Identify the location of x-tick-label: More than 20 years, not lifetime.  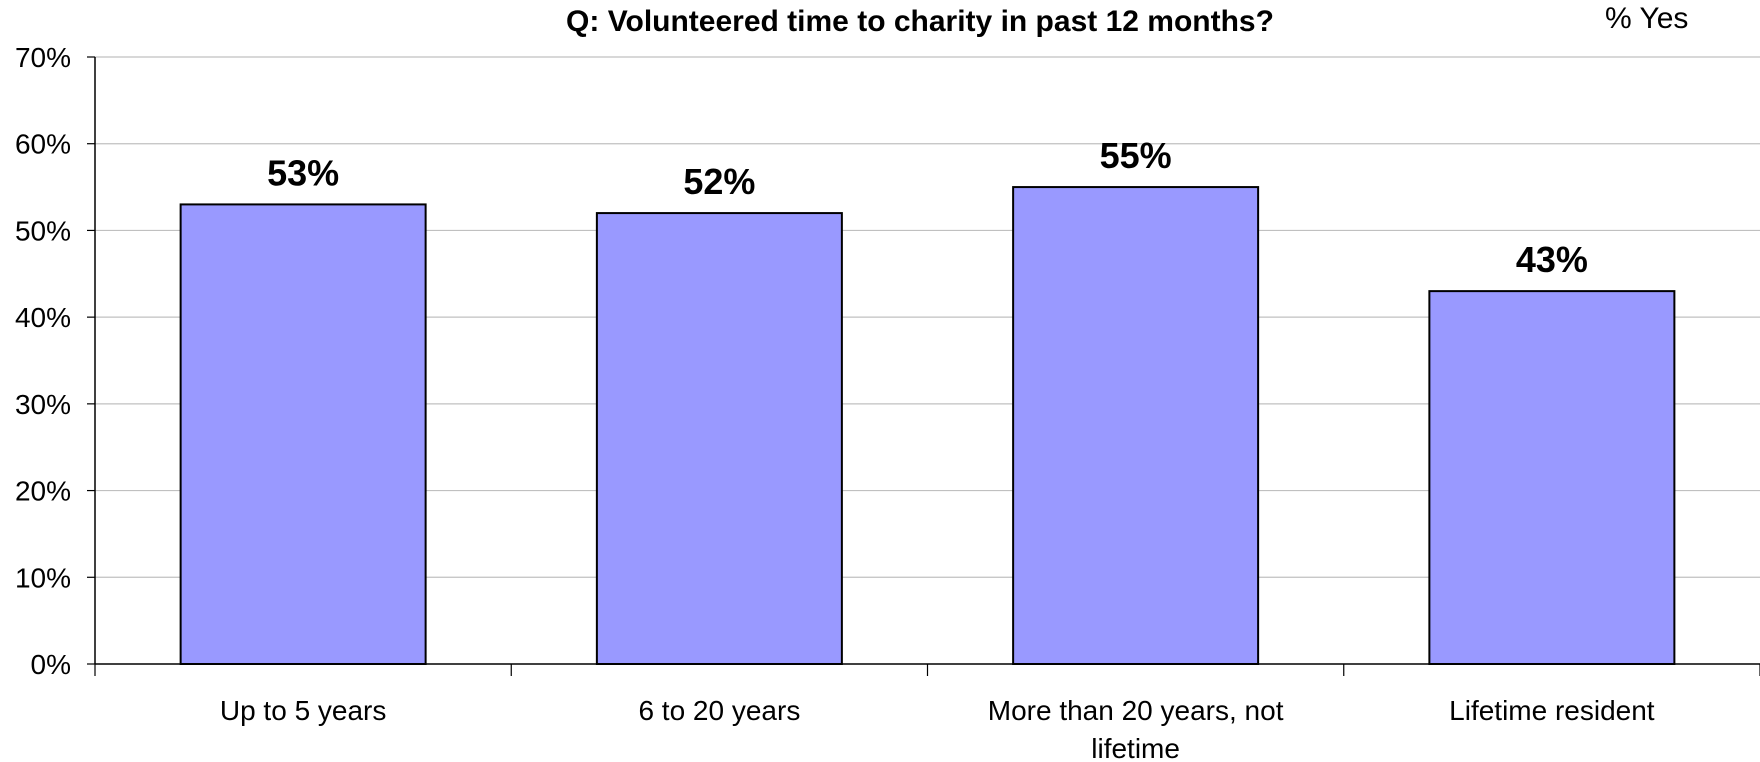
(1136, 728).